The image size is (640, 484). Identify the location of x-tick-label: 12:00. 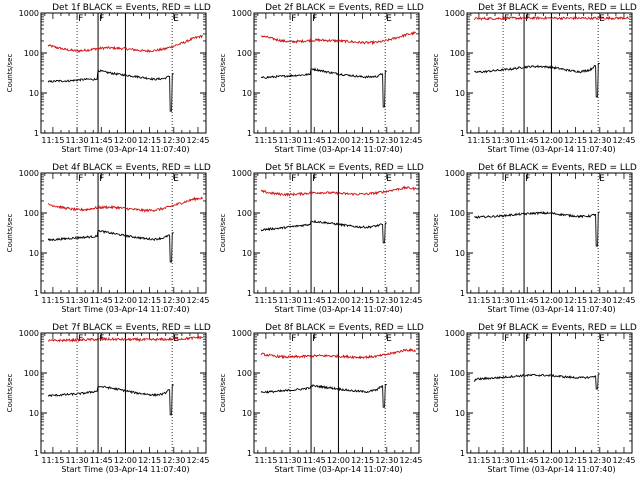
(551, 300).